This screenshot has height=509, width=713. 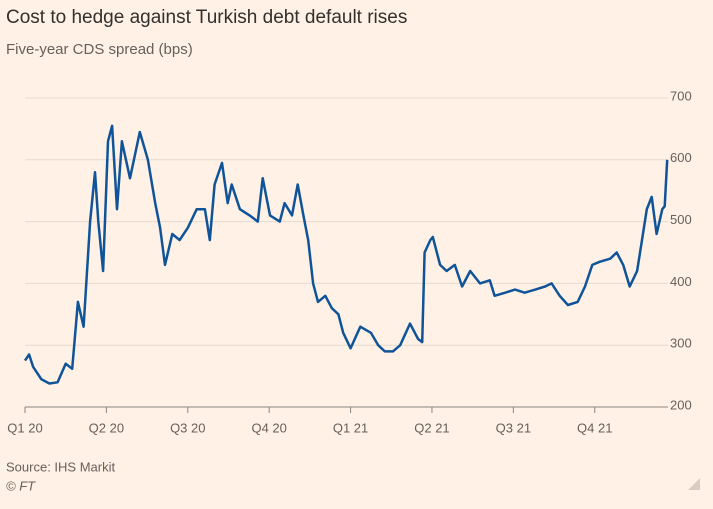 What do you see at coordinates (681, 95) in the screenshot?
I see `y-tick-label: 700` at bounding box center [681, 95].